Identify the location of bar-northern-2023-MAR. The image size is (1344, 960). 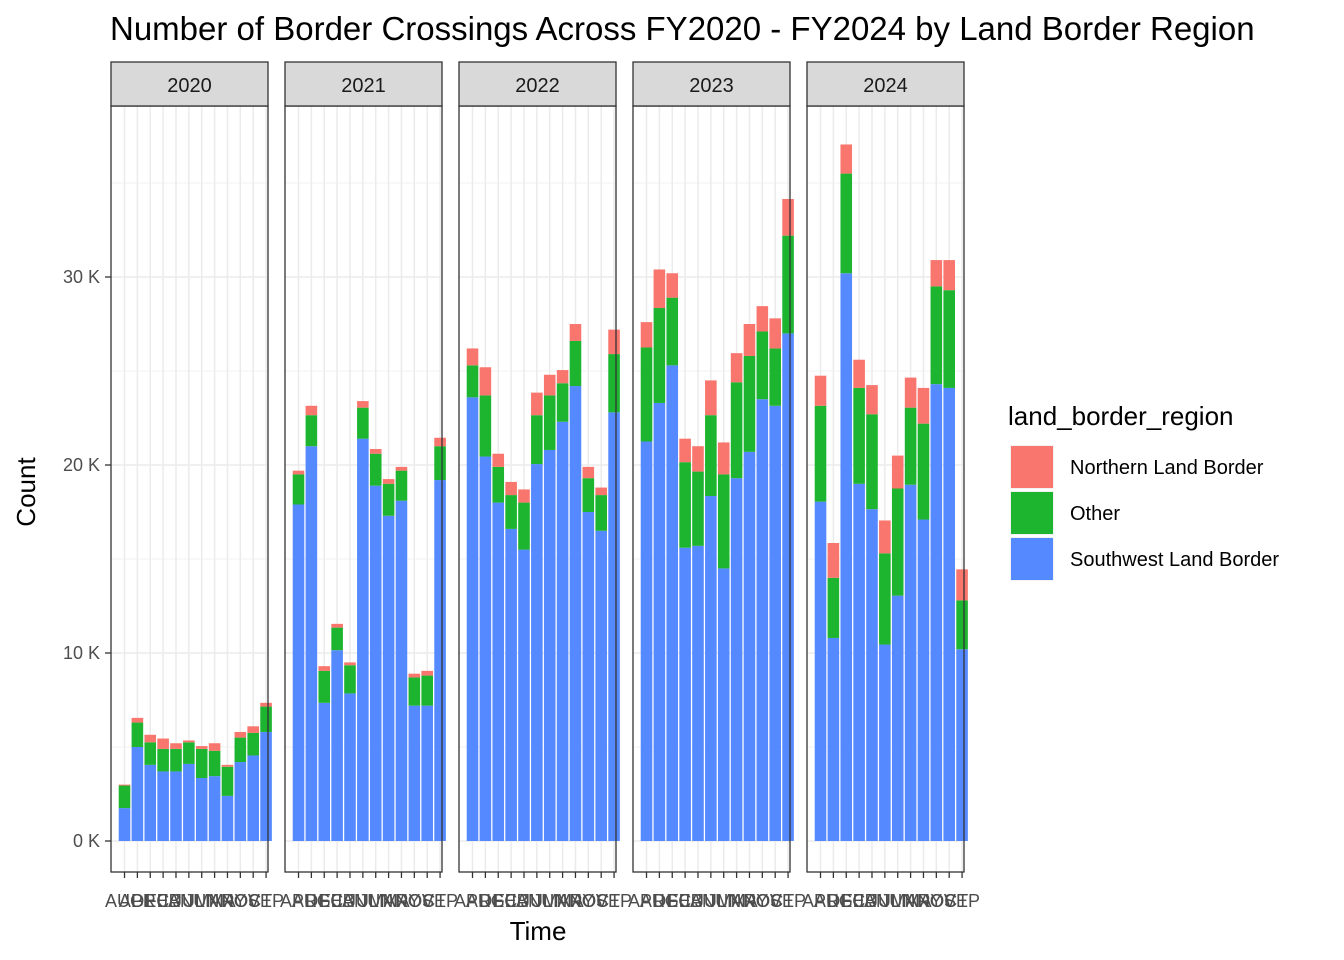
(736, 368).